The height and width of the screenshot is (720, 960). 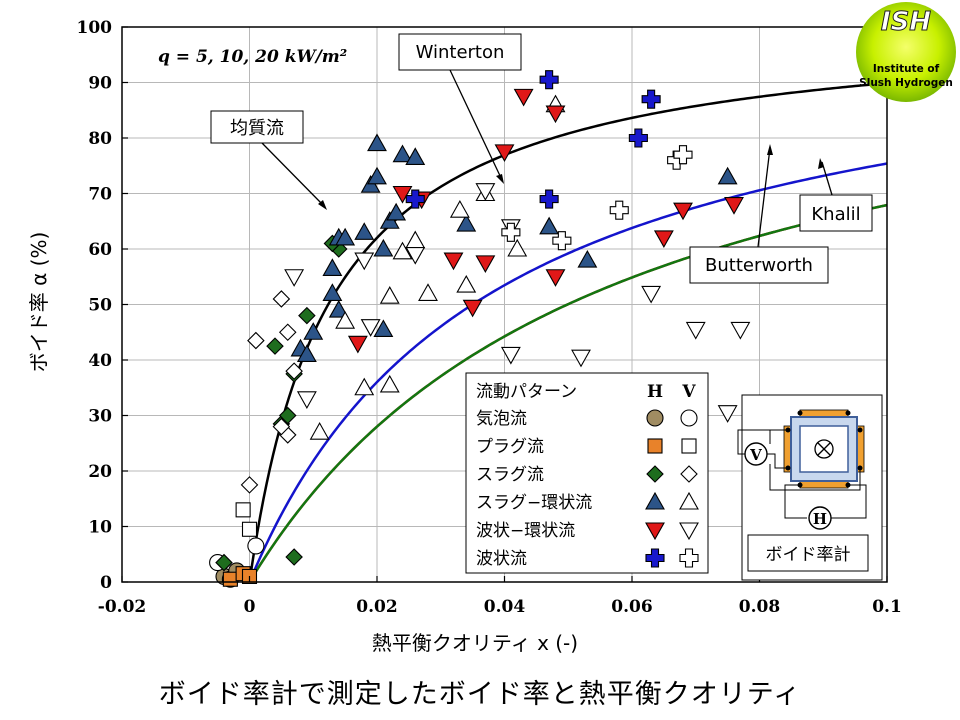 What do you see at coordinates (100, 250) in the screenshot?
I see `y-tick-label: 60` at bounding box center [100, 250].